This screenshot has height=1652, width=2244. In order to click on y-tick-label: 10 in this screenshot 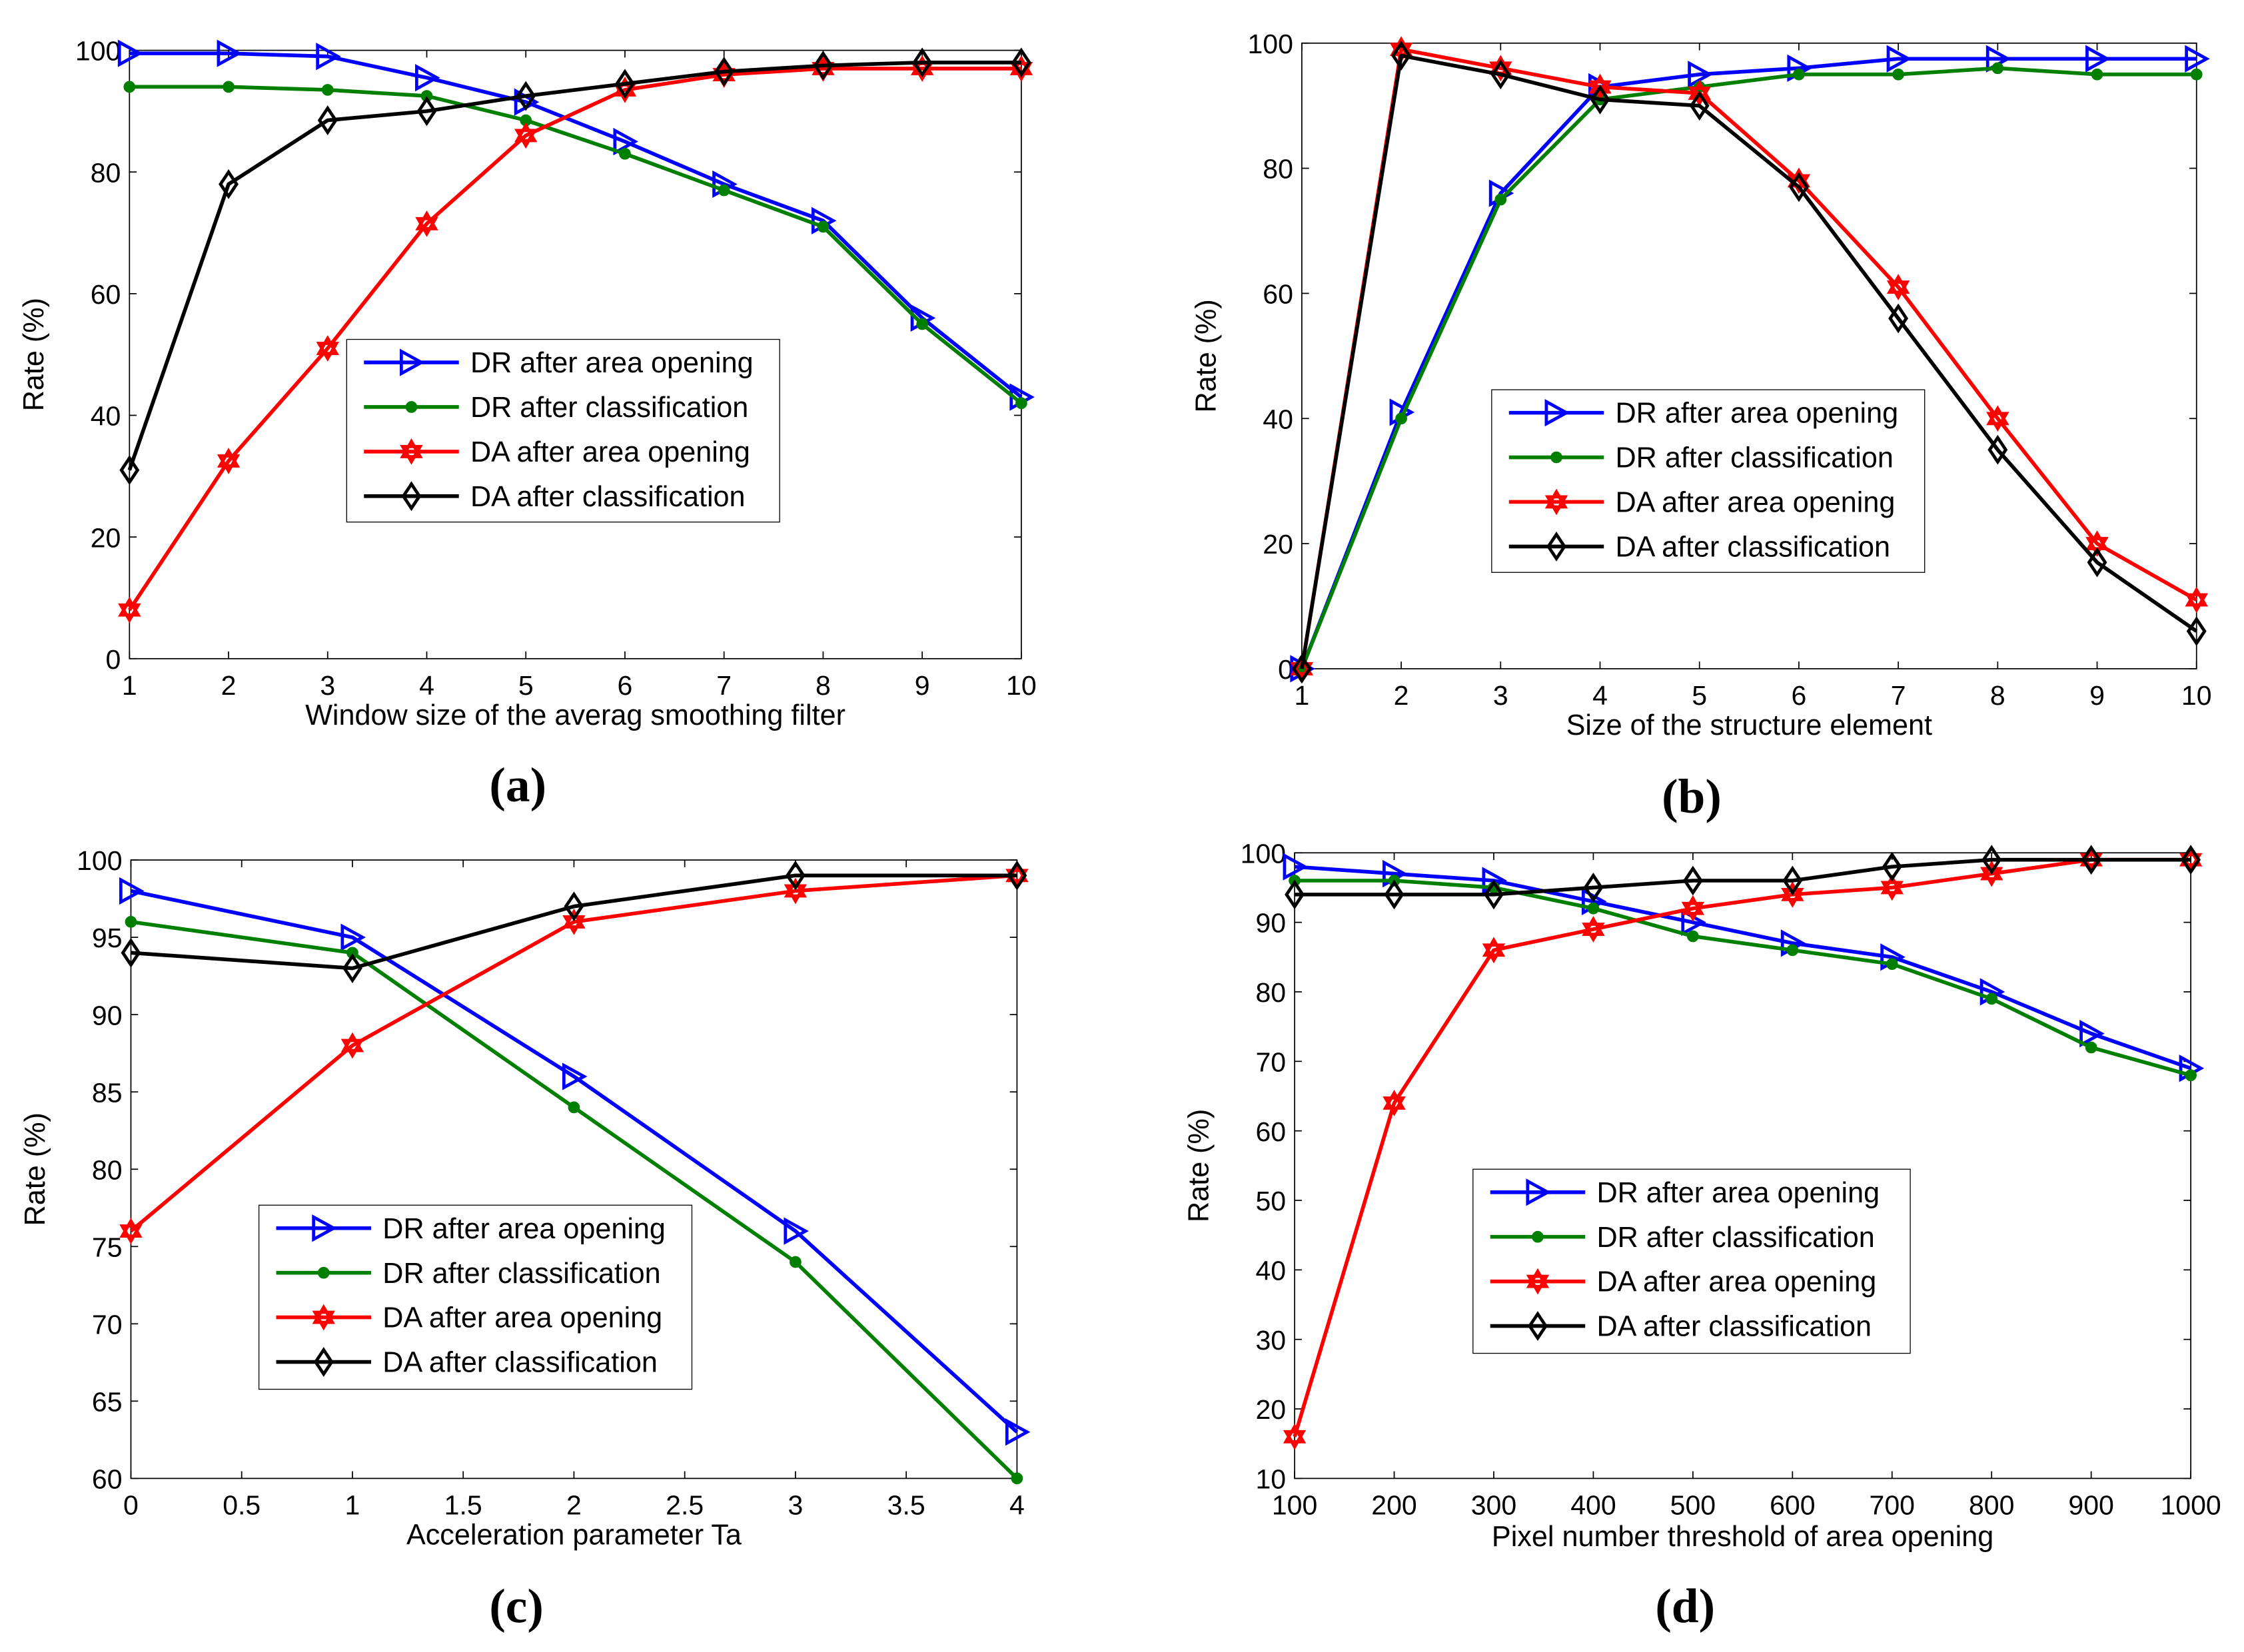, I will do `click(1270, 1479)`.